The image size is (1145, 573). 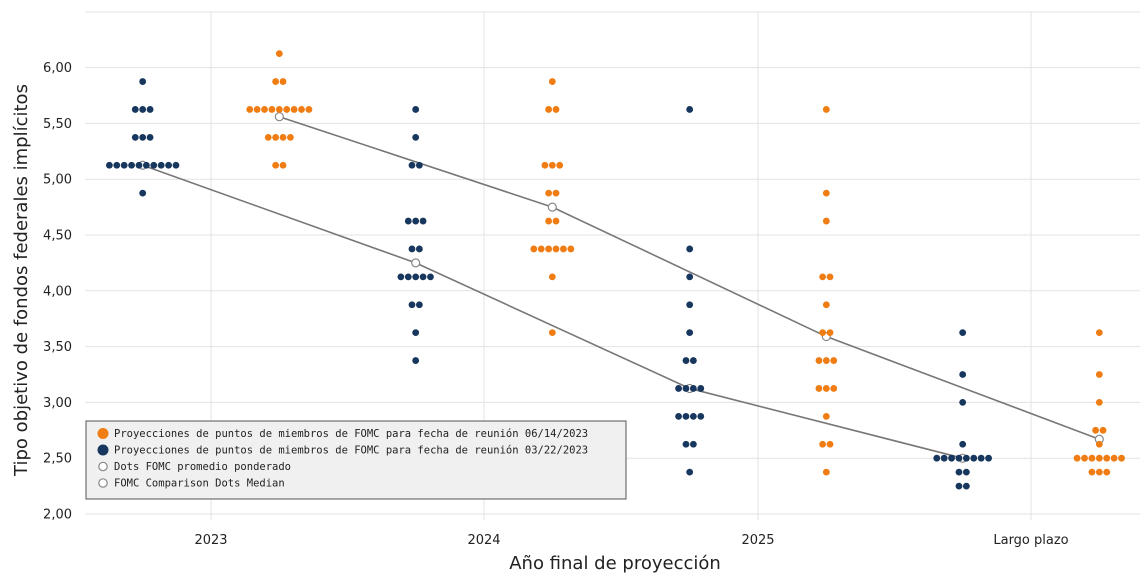 I want to click on y-tick-label: 2,50, so click(x=57, y=459).